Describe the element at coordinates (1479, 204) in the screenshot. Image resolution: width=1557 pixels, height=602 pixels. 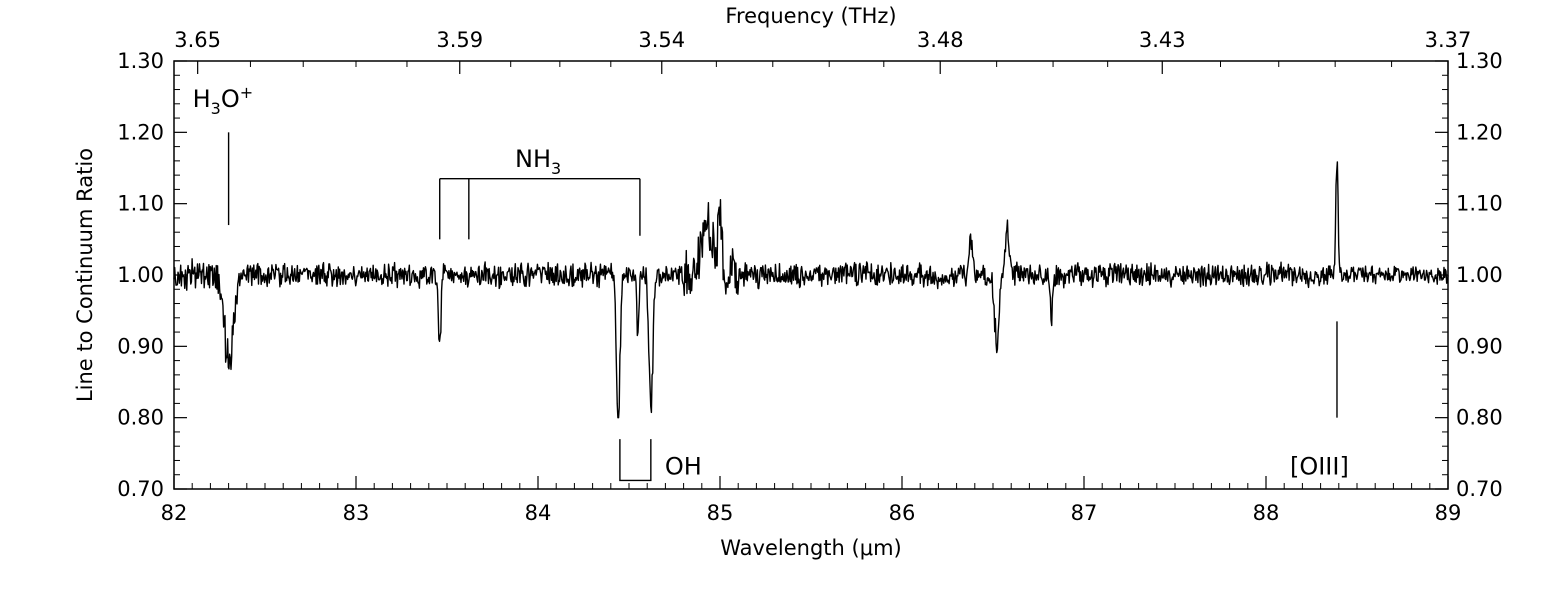
I see `y-tick-label-right: 1.10` at that location.